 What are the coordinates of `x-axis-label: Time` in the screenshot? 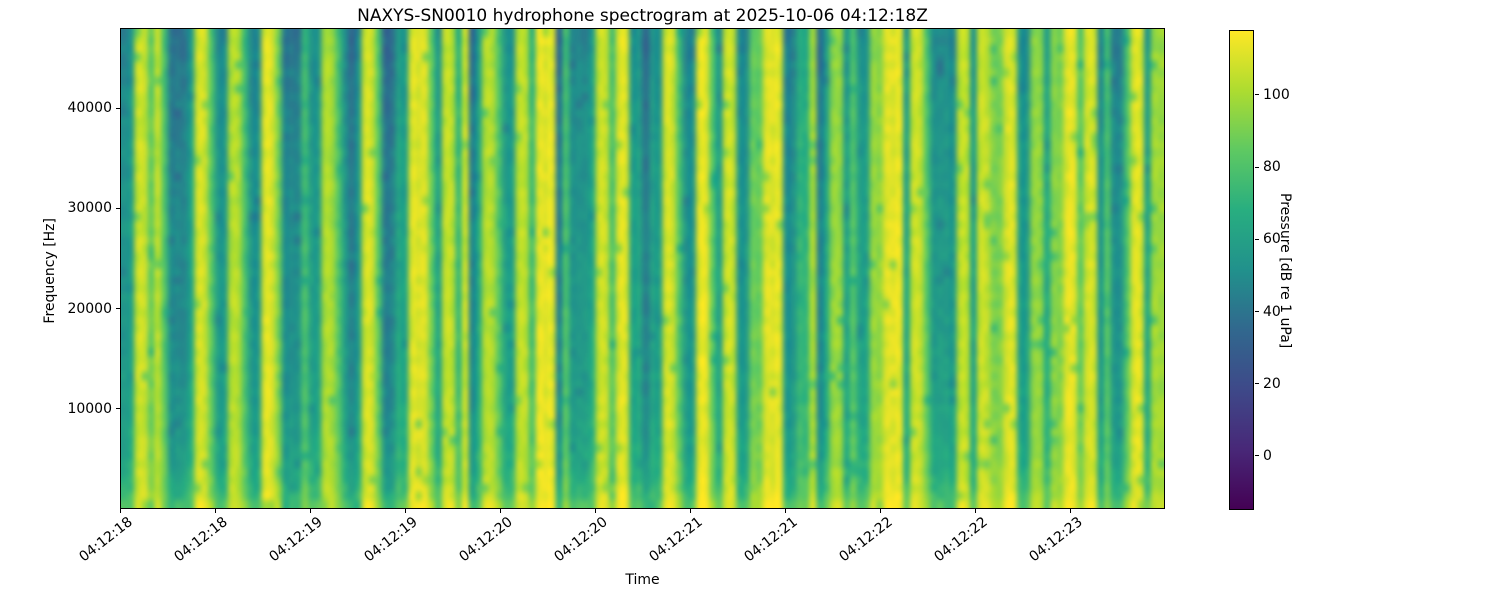 It's located at (642, 580).